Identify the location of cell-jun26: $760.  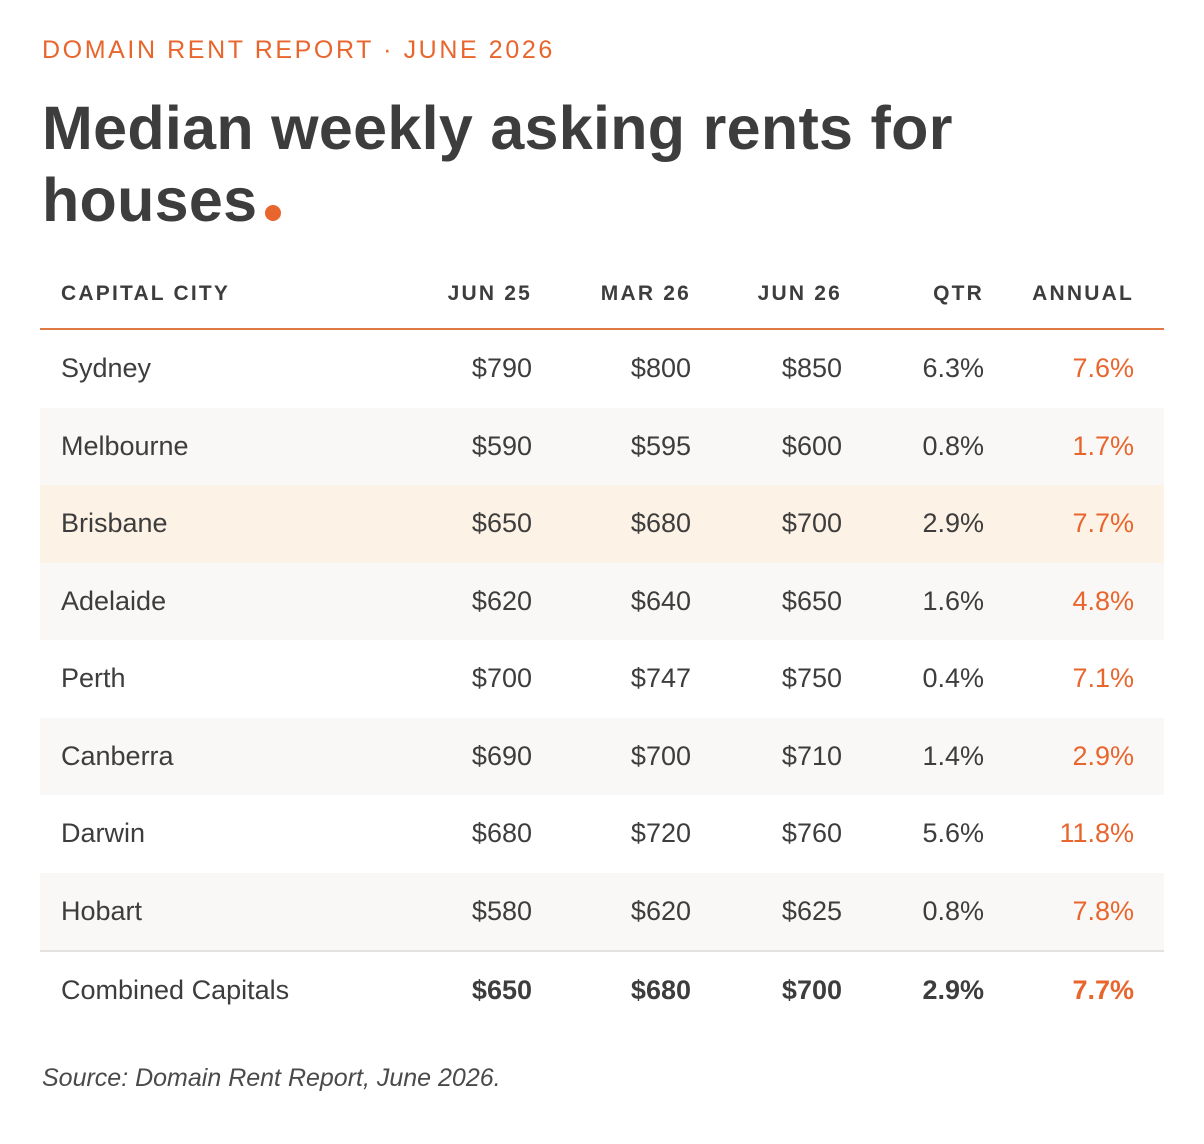
(811, 833).